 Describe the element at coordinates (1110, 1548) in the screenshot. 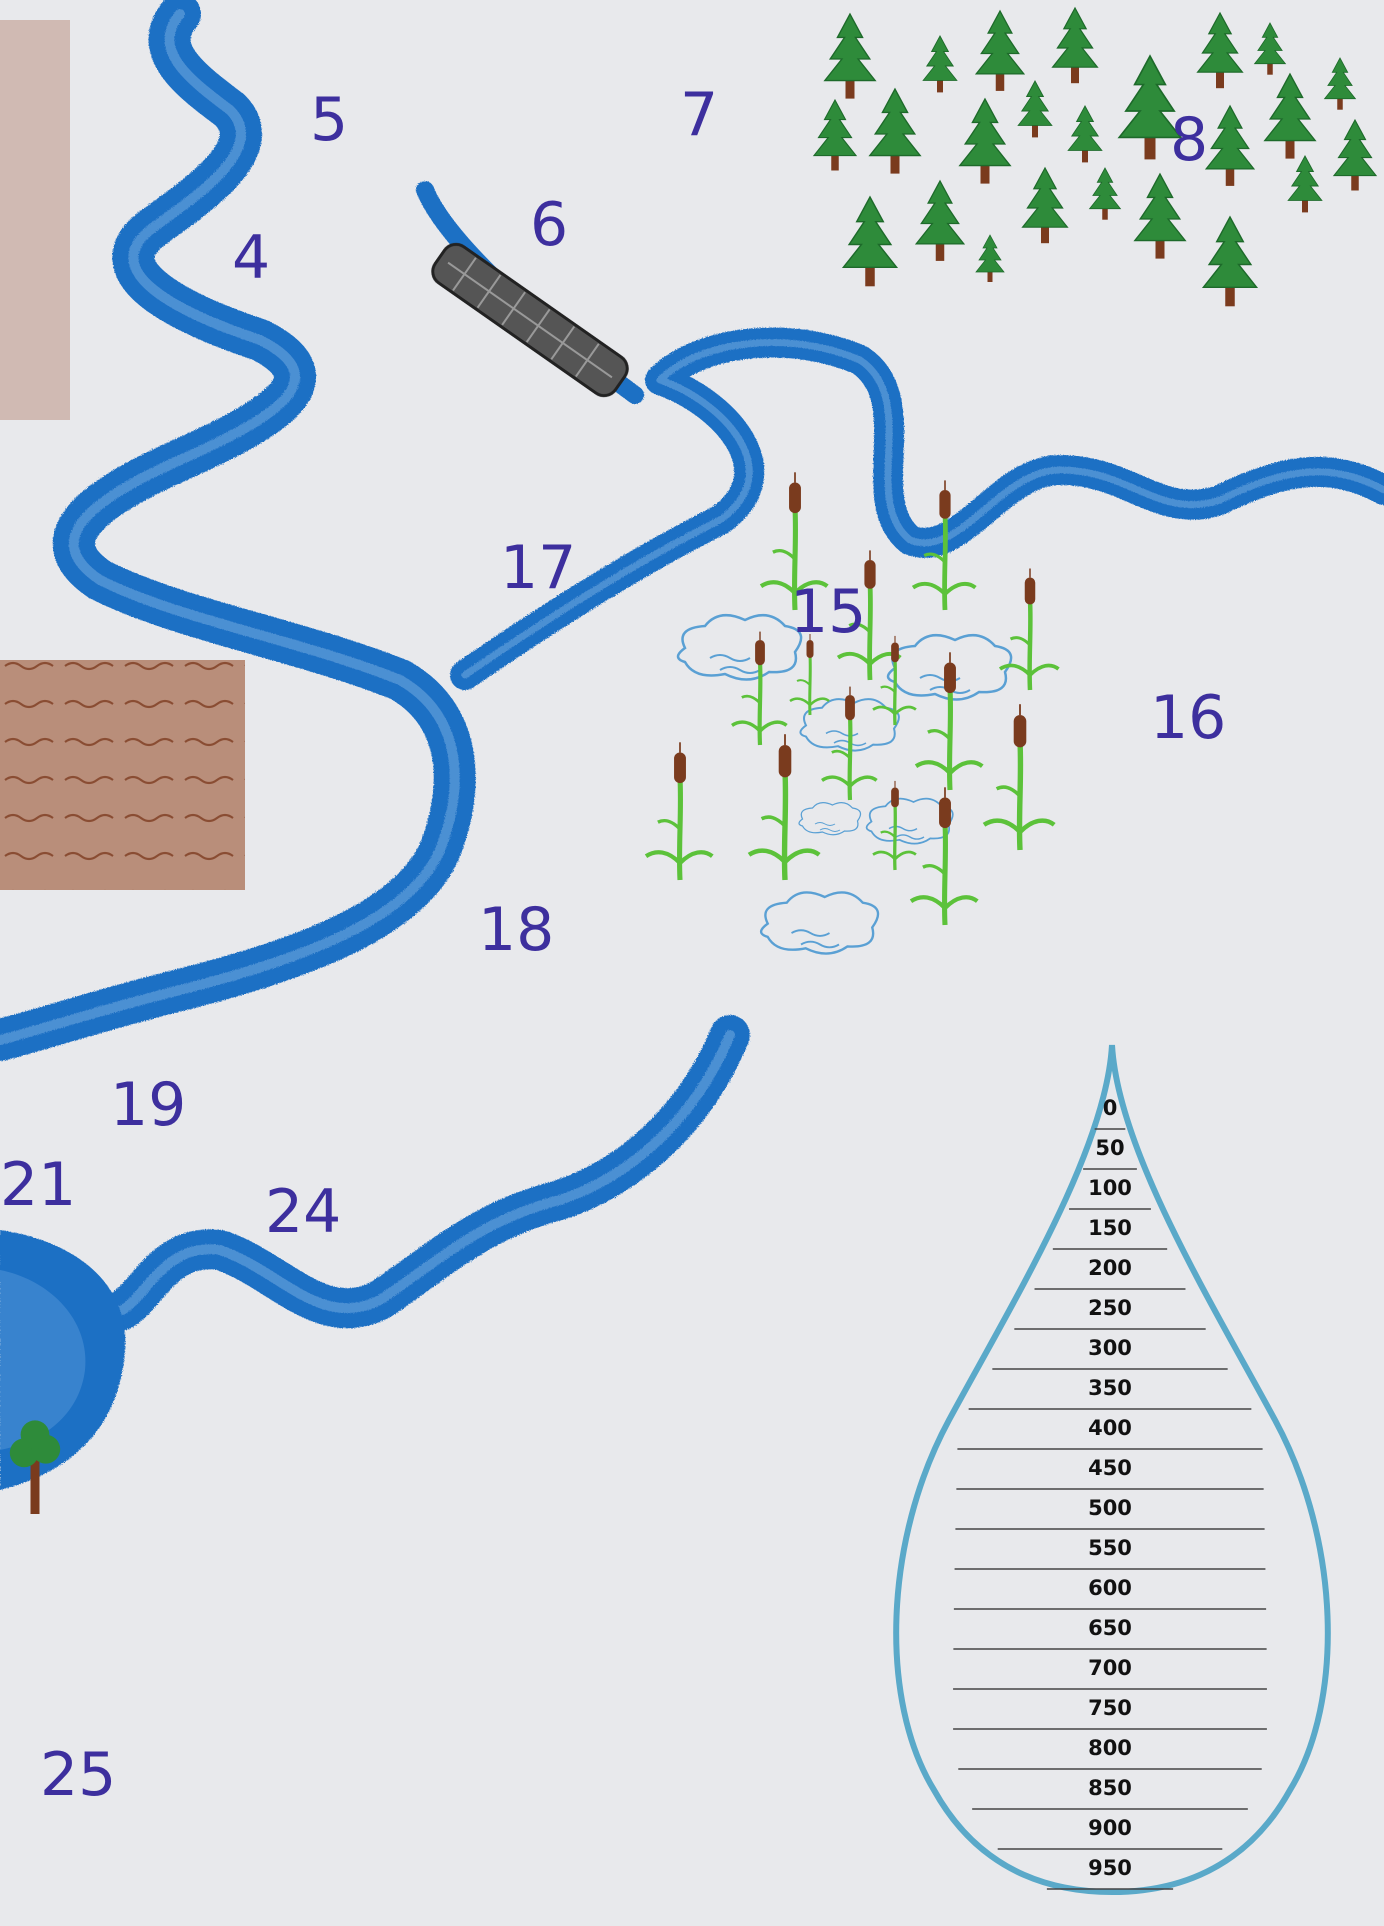

I see `gauge-tick-label: 550` at that location.